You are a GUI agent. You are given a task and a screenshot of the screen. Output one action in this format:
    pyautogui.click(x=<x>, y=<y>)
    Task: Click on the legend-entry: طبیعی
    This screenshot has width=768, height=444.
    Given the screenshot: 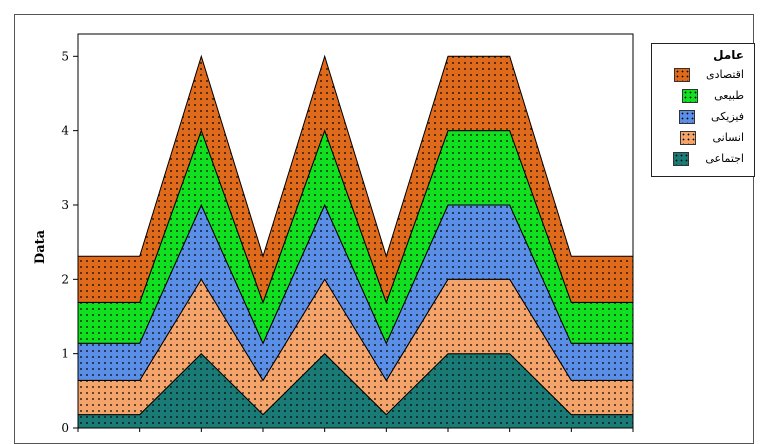 What is the action you would take?
    pyautogui.click(x=703, y=95)
    